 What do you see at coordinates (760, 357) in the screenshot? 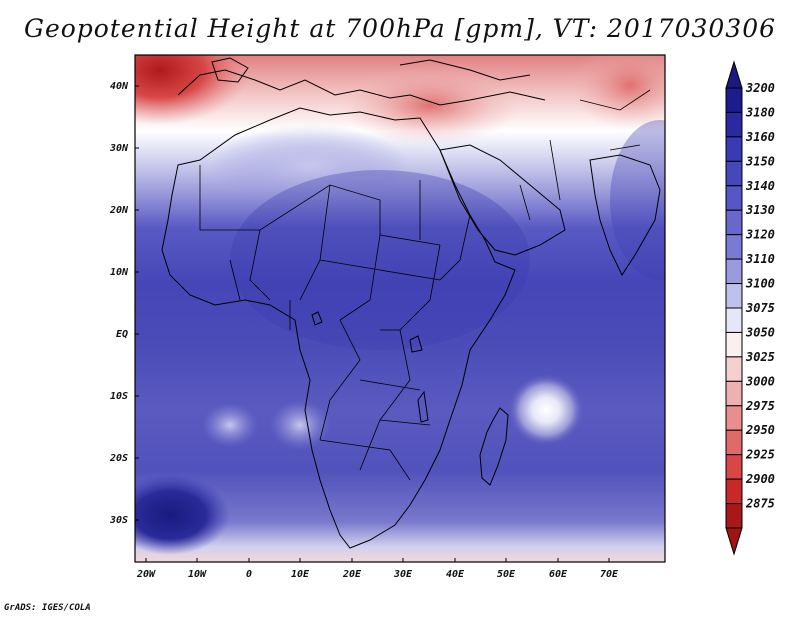
I see `colorbar-label-3025: 3025` at bounding box center [760, 357].